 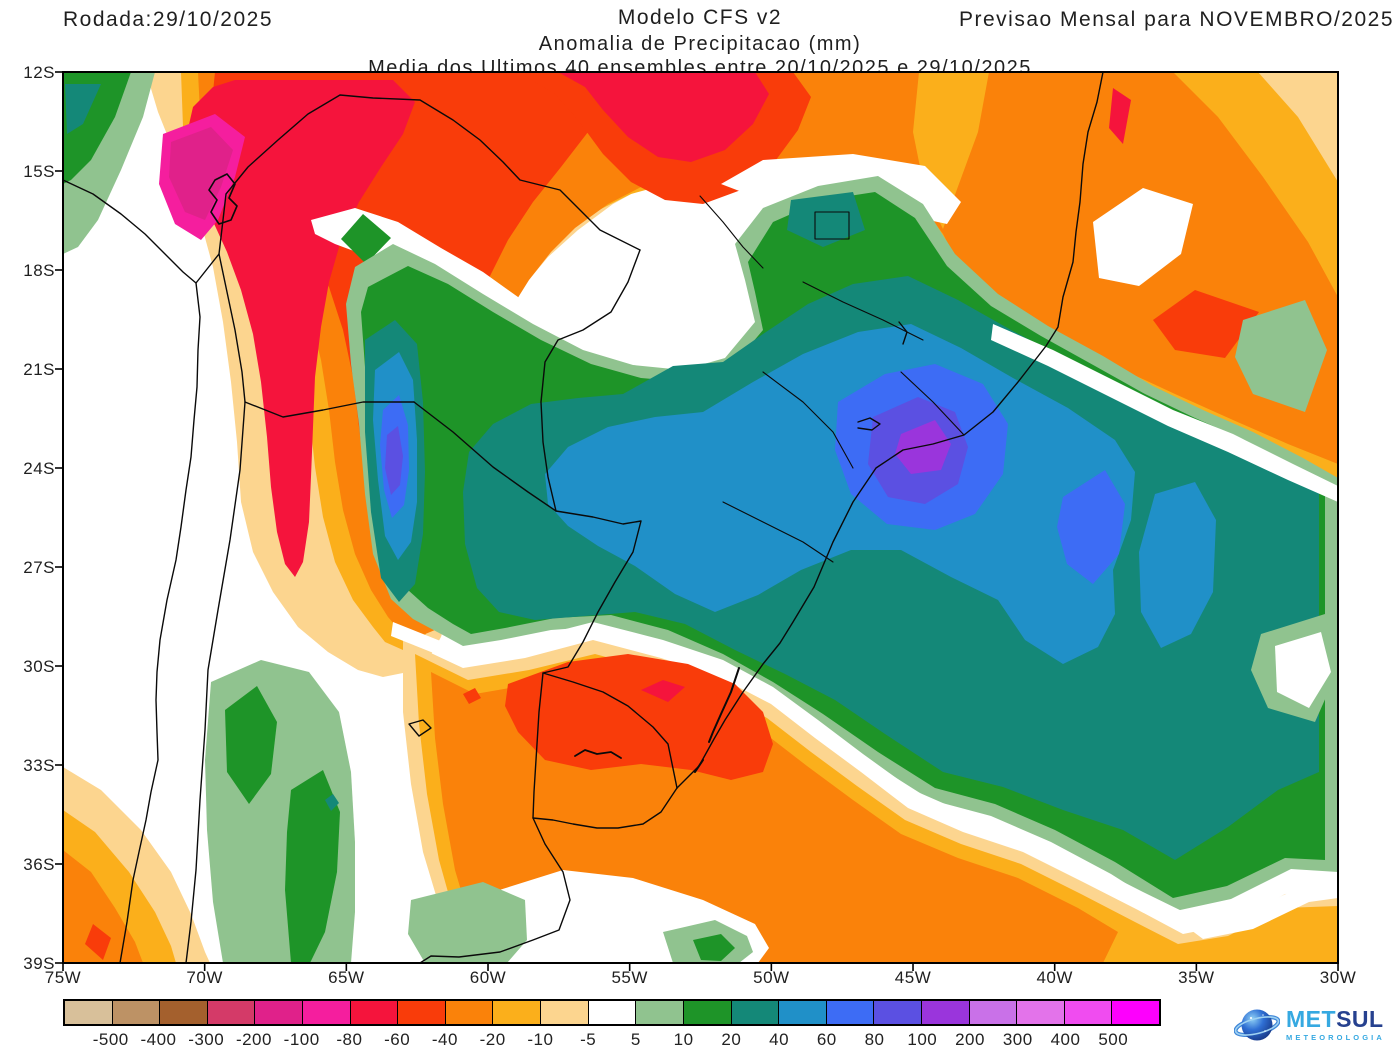 I want to click on lon-tick-label: 75W, so click(x=63, y=977).